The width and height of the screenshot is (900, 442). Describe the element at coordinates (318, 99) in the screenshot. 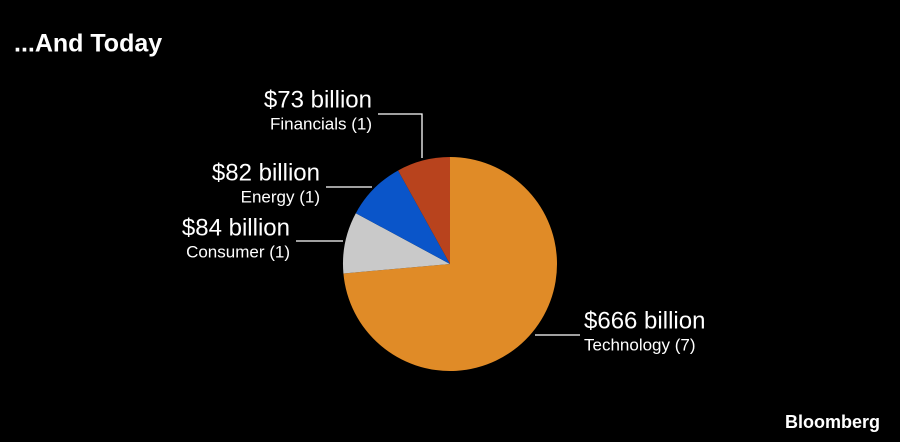

I see `value-label: $73 billion` at that location.